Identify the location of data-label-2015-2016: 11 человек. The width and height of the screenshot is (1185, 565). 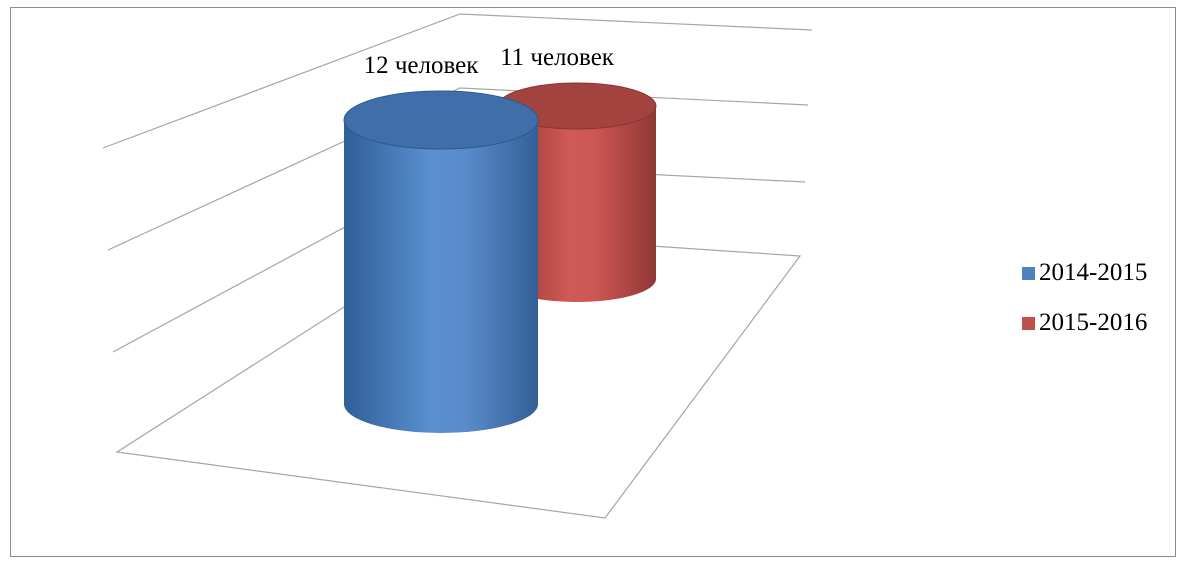
(557, 57).